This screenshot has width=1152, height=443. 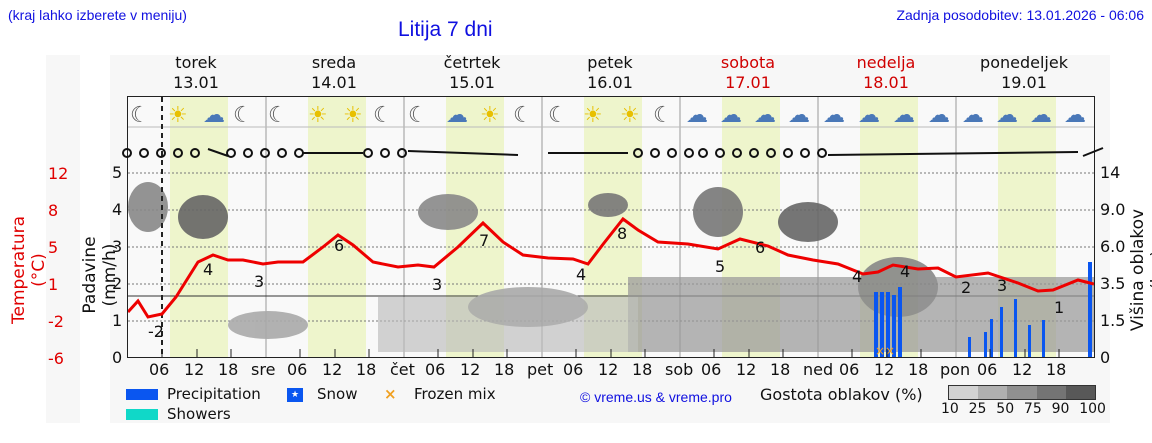 I want to click on page-title: Litija 7 dni, so click(x=445, y=29).